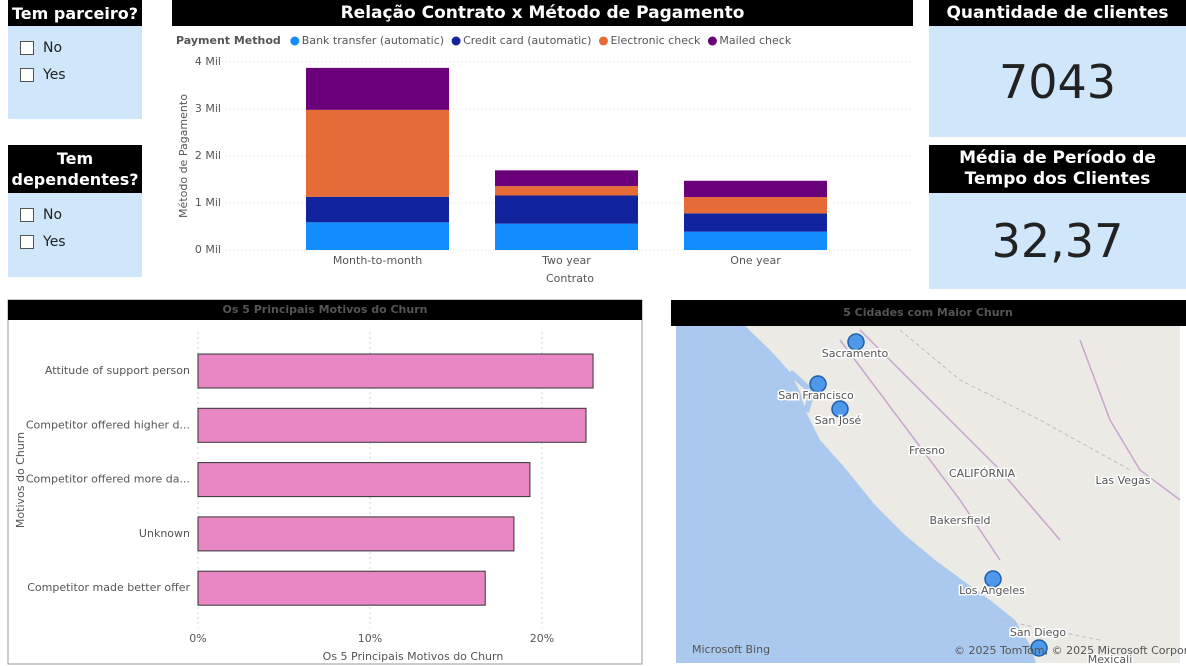 Image resolution: width=1186 pixels, height=666 pixels. What do you see at coordinates (75, 13) in the screenshot?
I see `slicer-title: Tem parceiro?` at bounding box center [75, 13].